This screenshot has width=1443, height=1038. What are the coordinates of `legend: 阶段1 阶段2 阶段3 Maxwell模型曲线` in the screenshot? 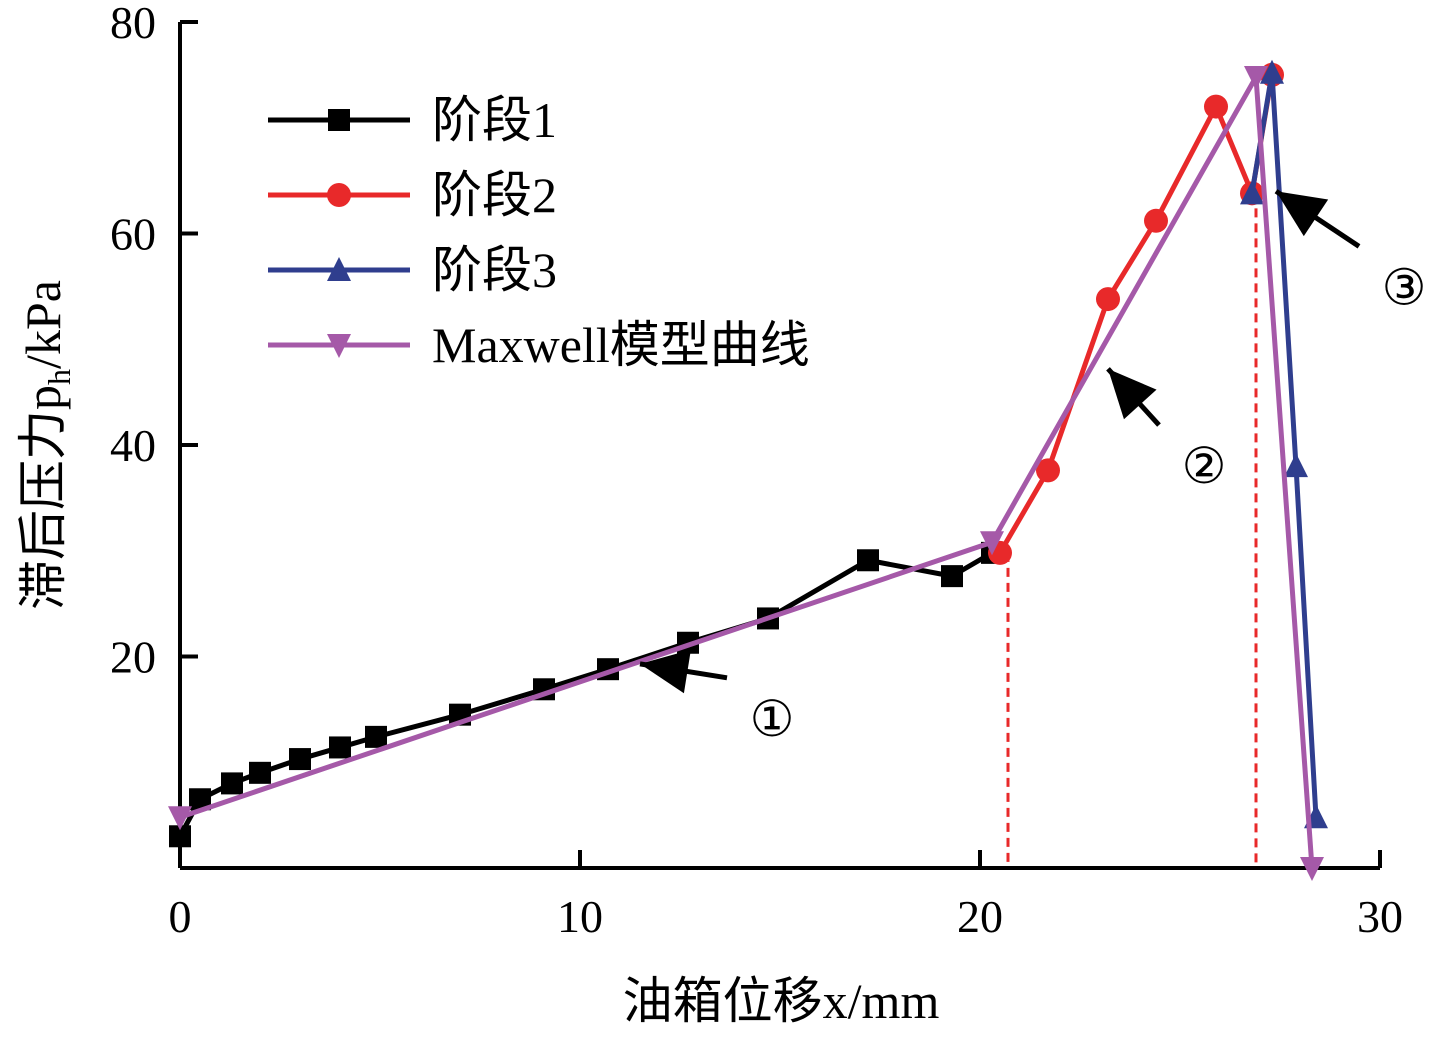 It's located at (539, 232).